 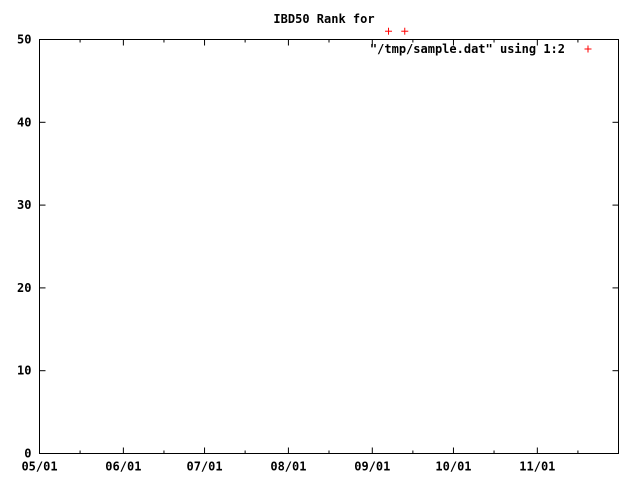 I want to click on y-tick-label: 20, so click(x=24, y=288).